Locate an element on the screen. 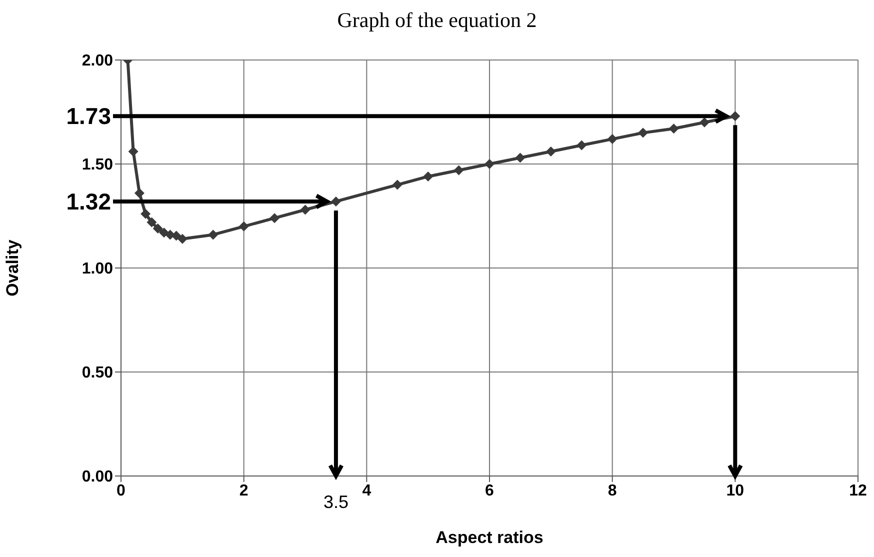 The image size is (874, 557). x-tick-label: 2 is located at coordinates (243, 491).